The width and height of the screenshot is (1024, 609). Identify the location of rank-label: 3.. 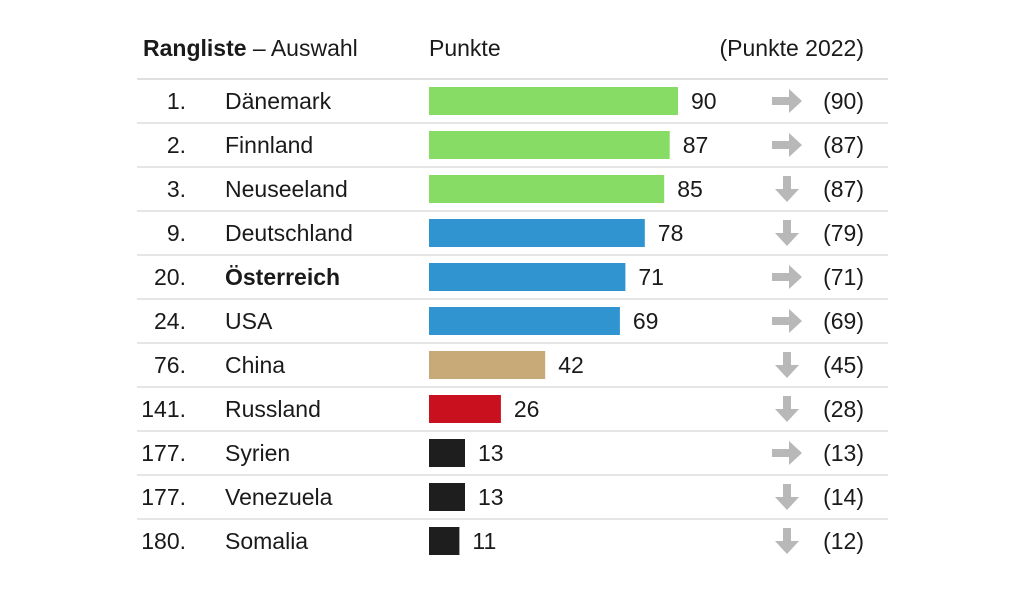
(176, 189).